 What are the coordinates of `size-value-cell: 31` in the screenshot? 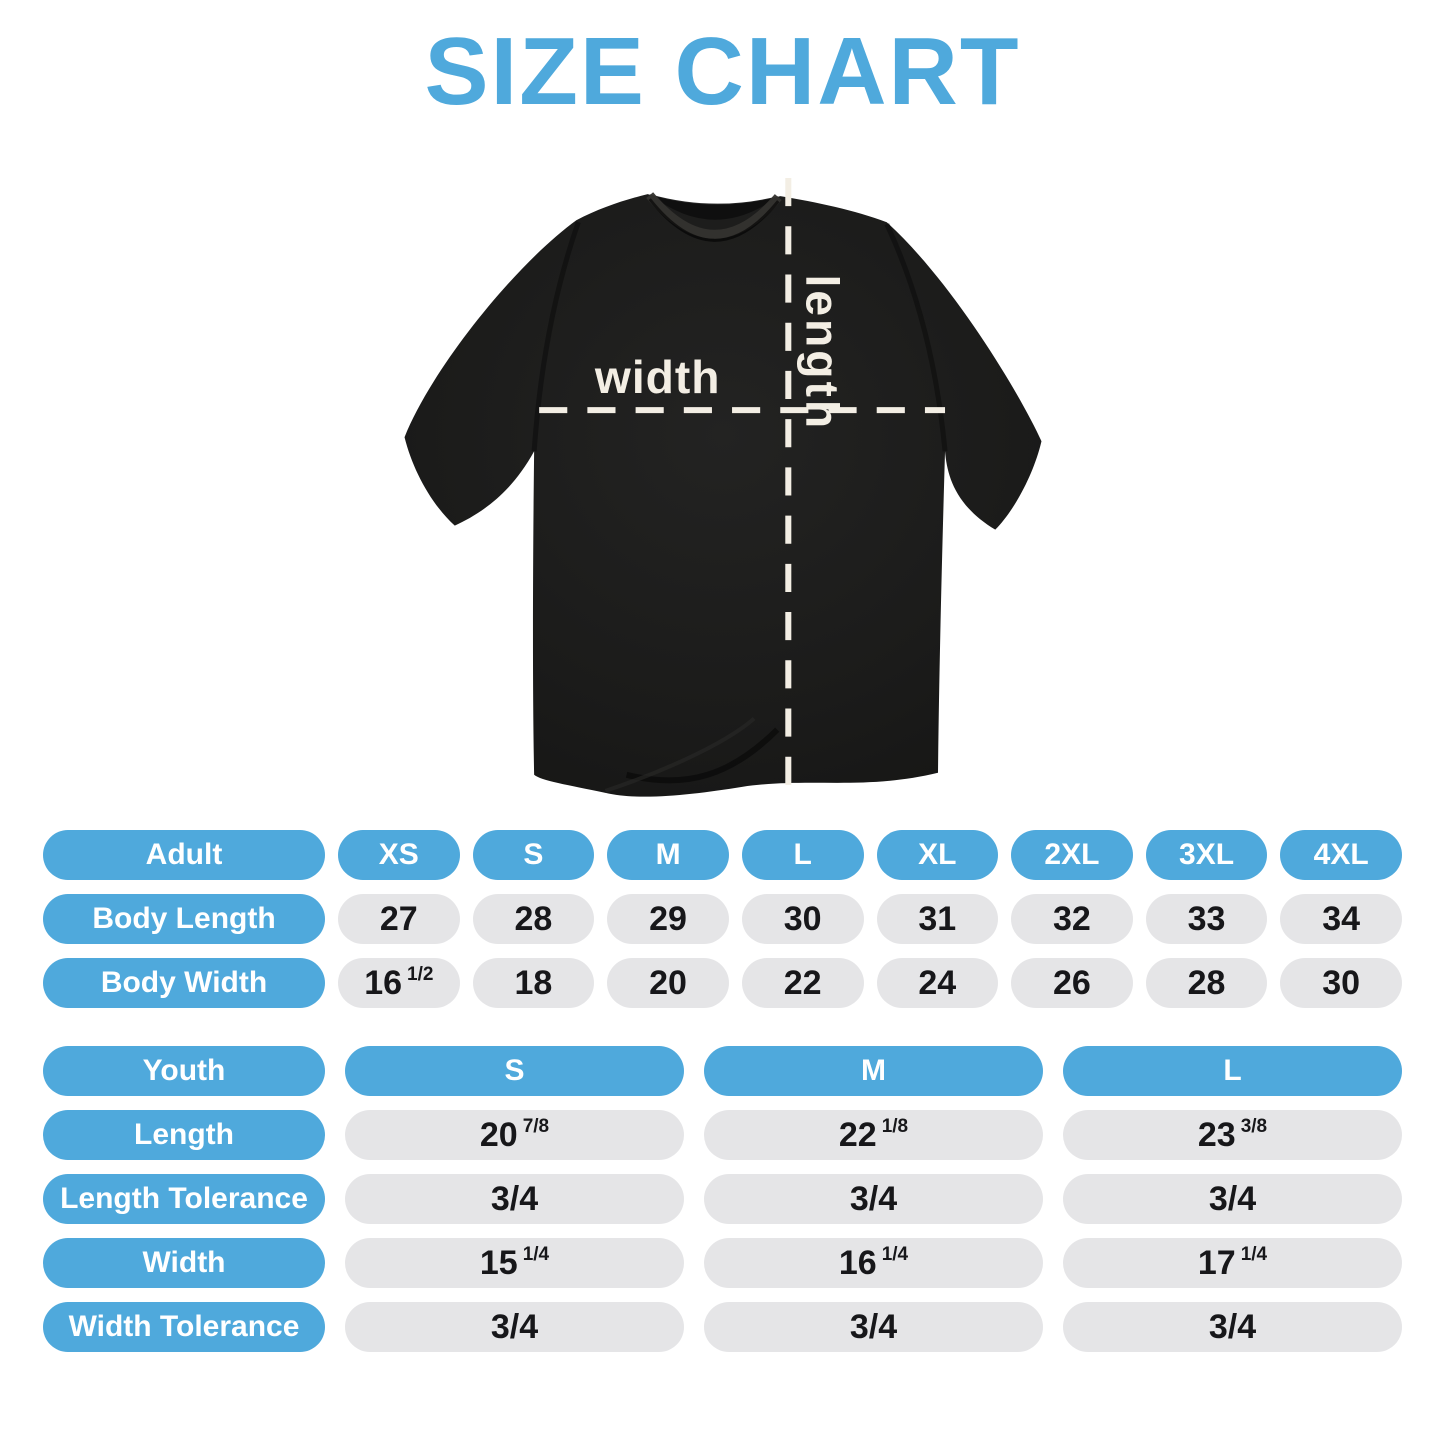 It's located at (937, 919).